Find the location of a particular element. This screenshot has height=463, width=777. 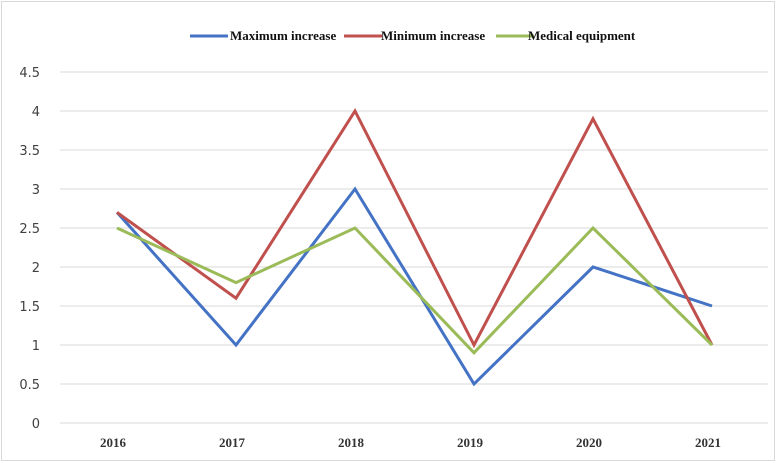

legend-label: Medical equipment is located at coordinates (582, 35).